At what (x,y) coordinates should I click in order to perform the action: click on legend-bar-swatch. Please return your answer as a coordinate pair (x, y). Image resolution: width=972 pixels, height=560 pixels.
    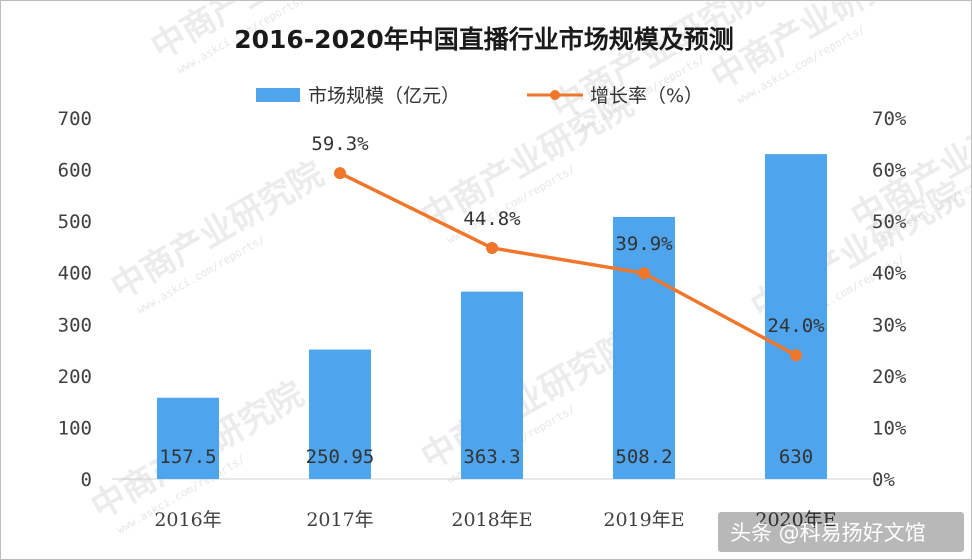
    Looking at the image, I should click on (278, 95).